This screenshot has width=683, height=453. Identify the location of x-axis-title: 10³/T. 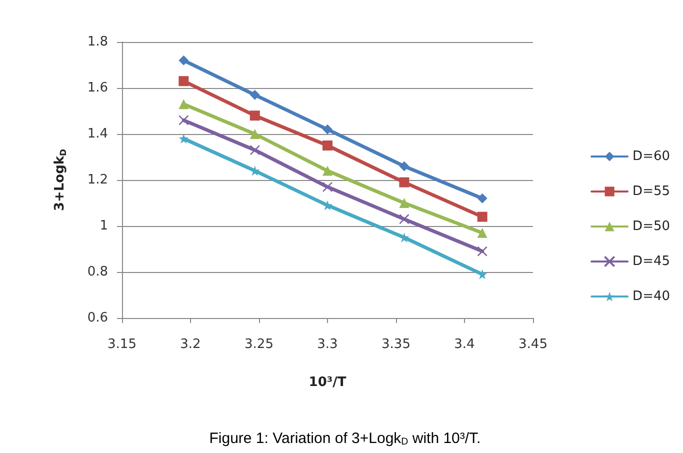
(327, 382).